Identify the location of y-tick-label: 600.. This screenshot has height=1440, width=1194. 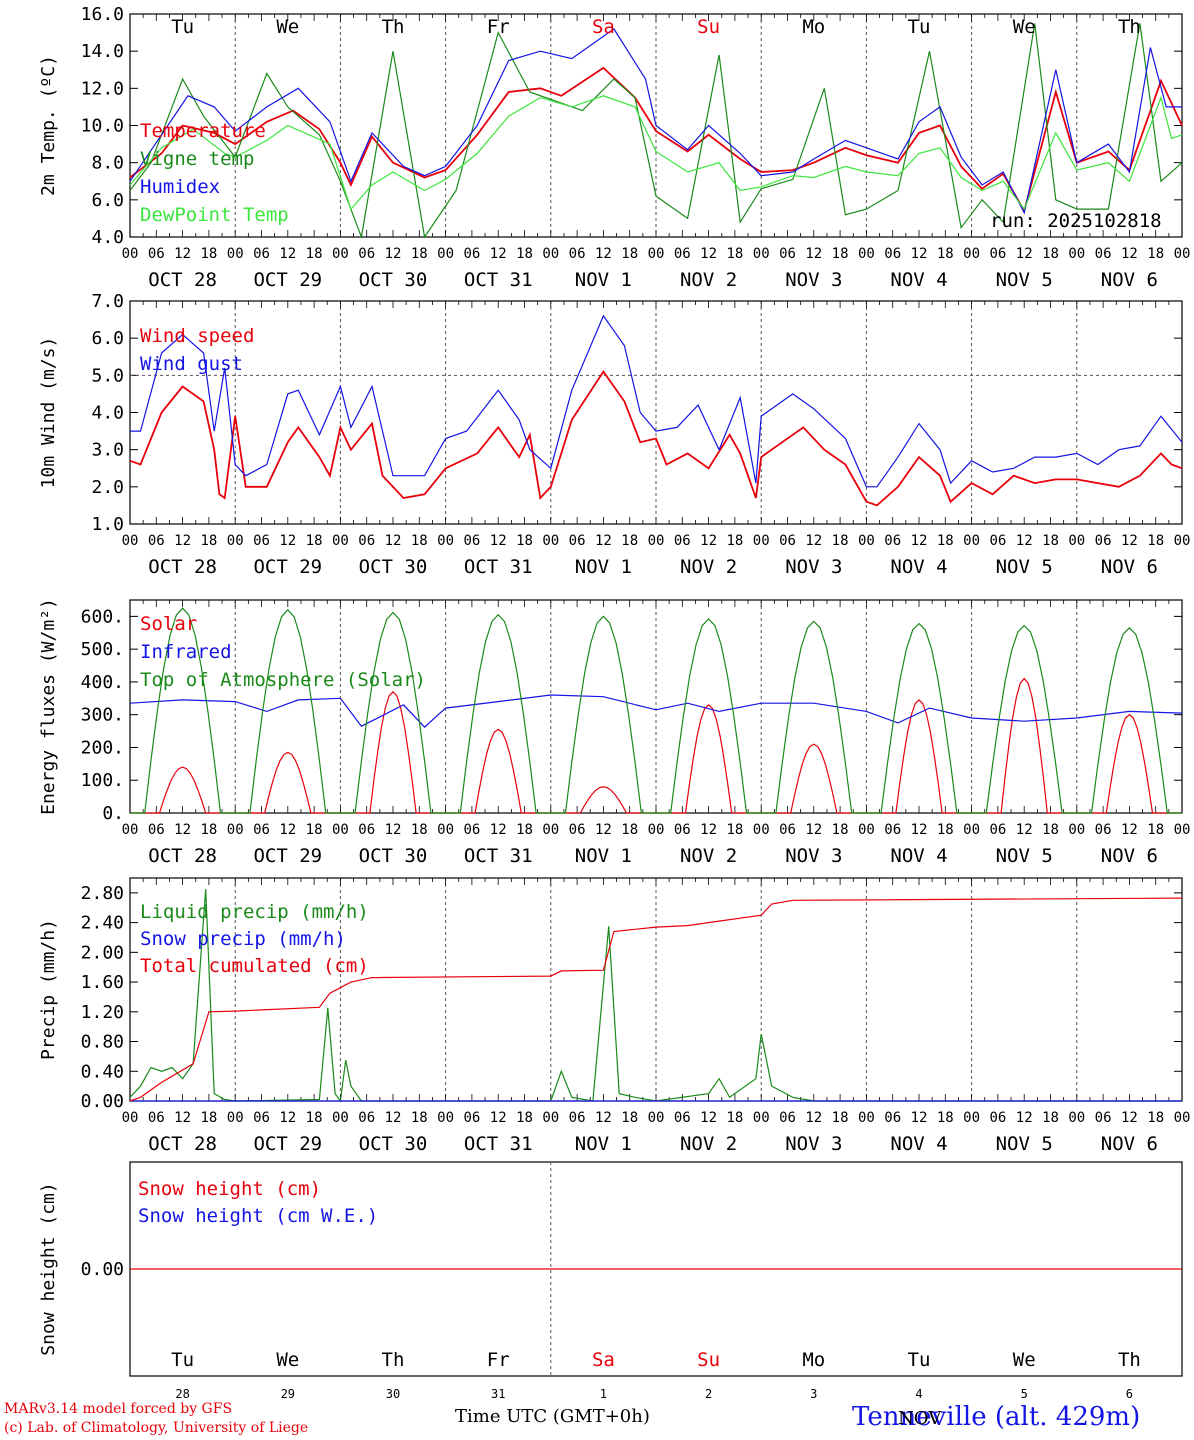
(102, 616).